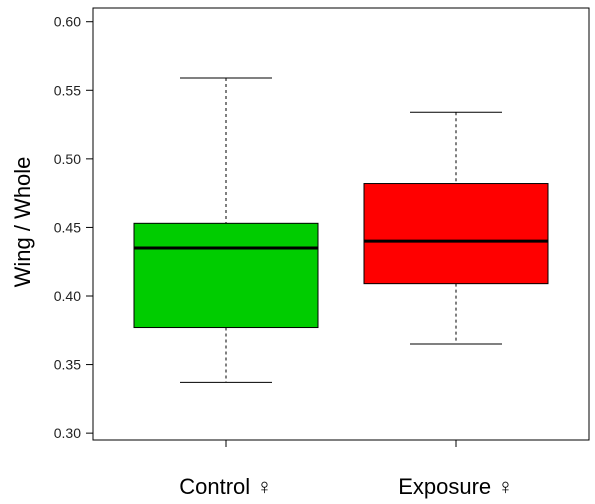  Describe the element at coordinates (67, 296) in the screenshot. I see `y-tick-label: 0.40` at that location.